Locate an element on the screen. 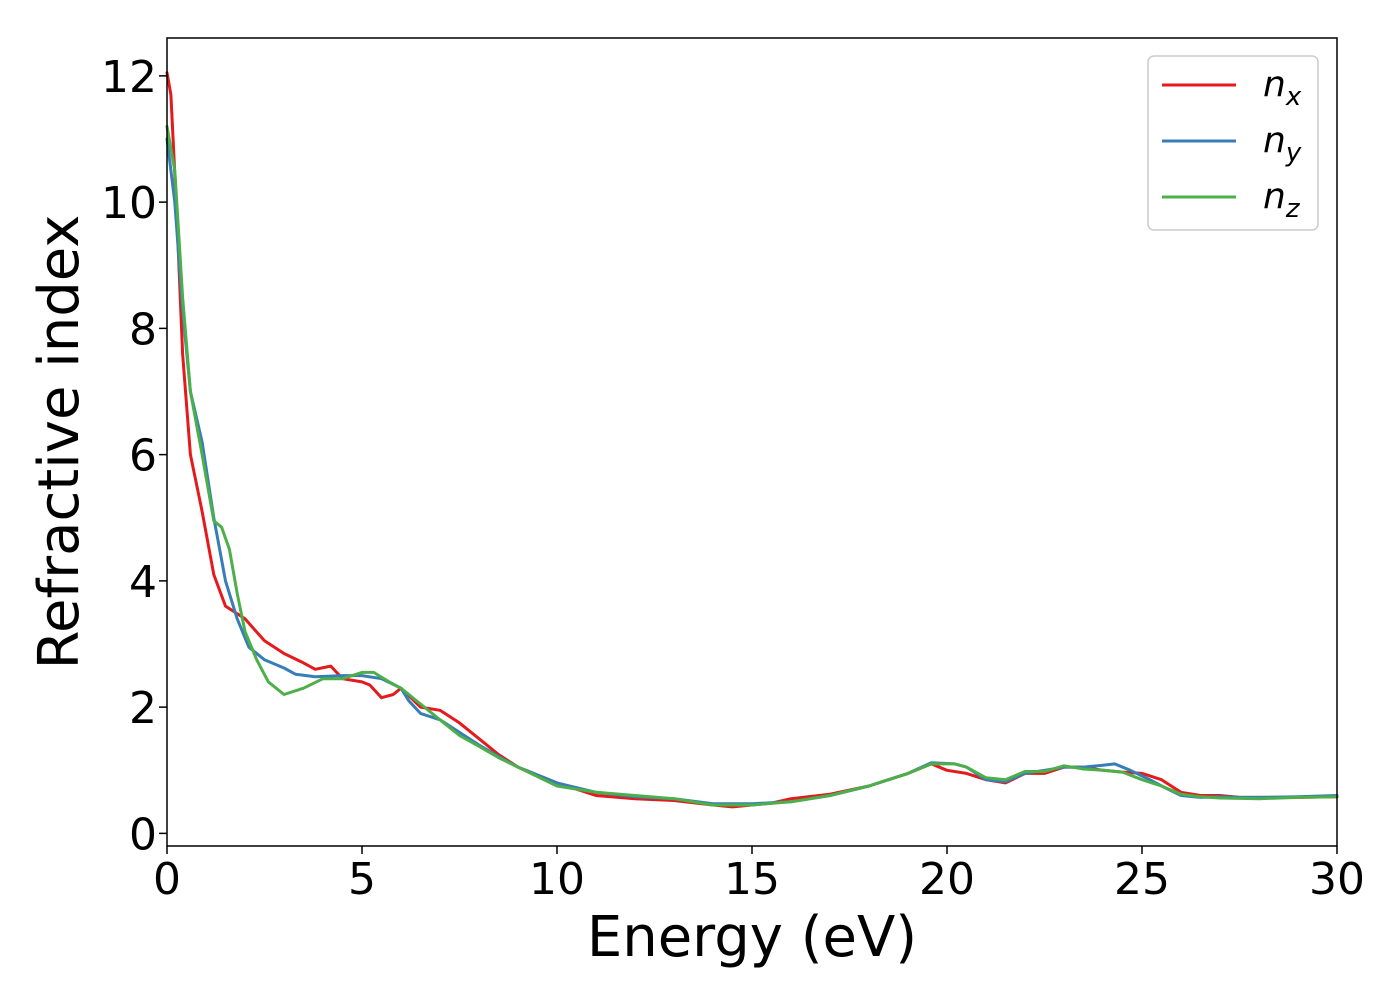 Image resolution: width=1400 pixels, height=1000 pixels. x-tick-label: 30 is located at coordinates (1337, 879).